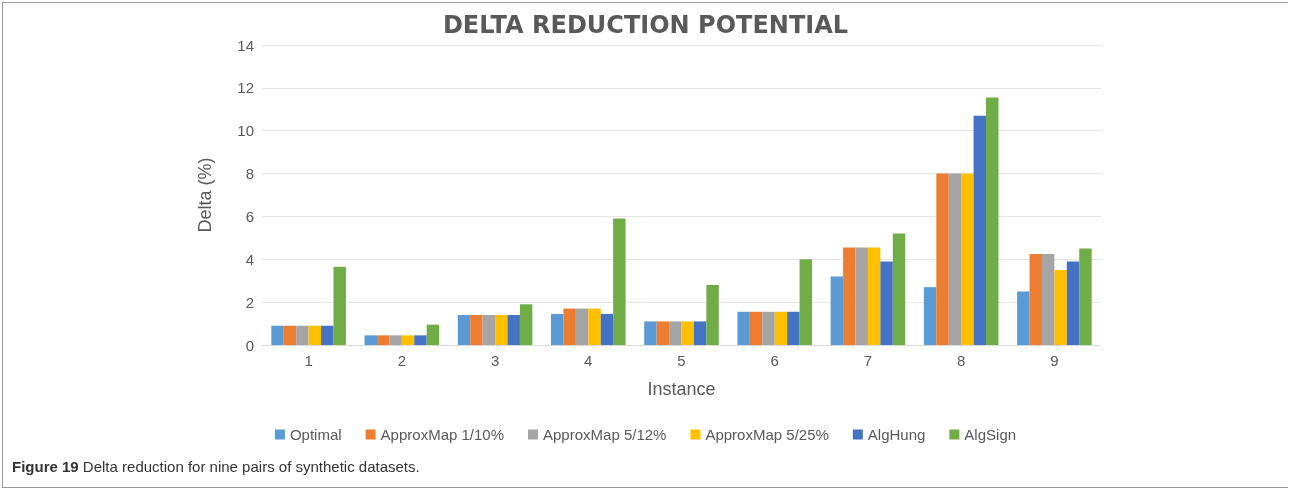 Image resolution: width=1291 pixels, height=491 pixels. What do you see at coordinates (249, 259) in the screenshot?
I see `y-tick-label: 4` at bounding box center [249, 259].